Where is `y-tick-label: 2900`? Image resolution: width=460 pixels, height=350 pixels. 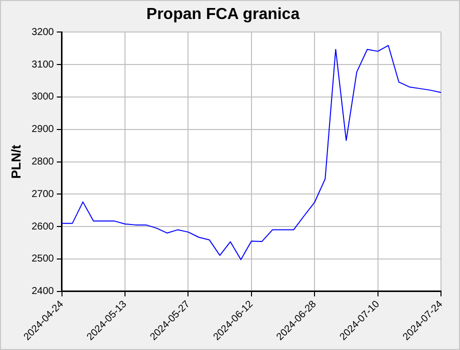 y-tick-label: 2900 is located at coordinates (43, 130).